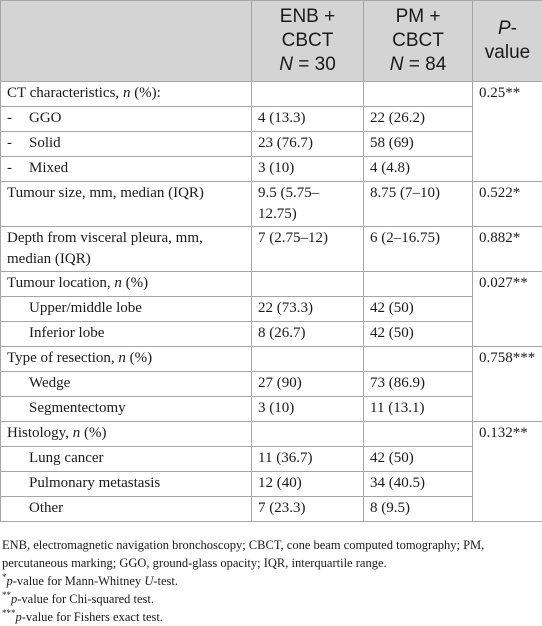  Describe the element at coordinates (60, 283) in the screenshot. I see `text-run: Tumour location,` at that location.